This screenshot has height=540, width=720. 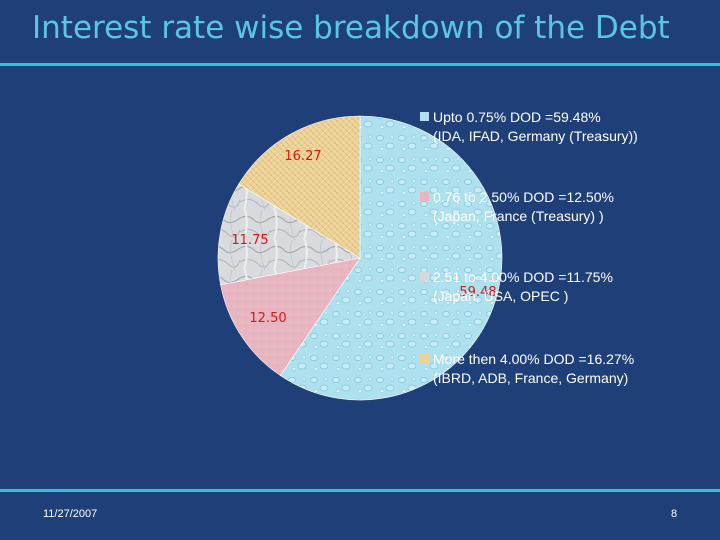 What do you see at coordinates (674, 514) in the screenshot?
I see `page-number: 8` at bounding box center [674, 514].